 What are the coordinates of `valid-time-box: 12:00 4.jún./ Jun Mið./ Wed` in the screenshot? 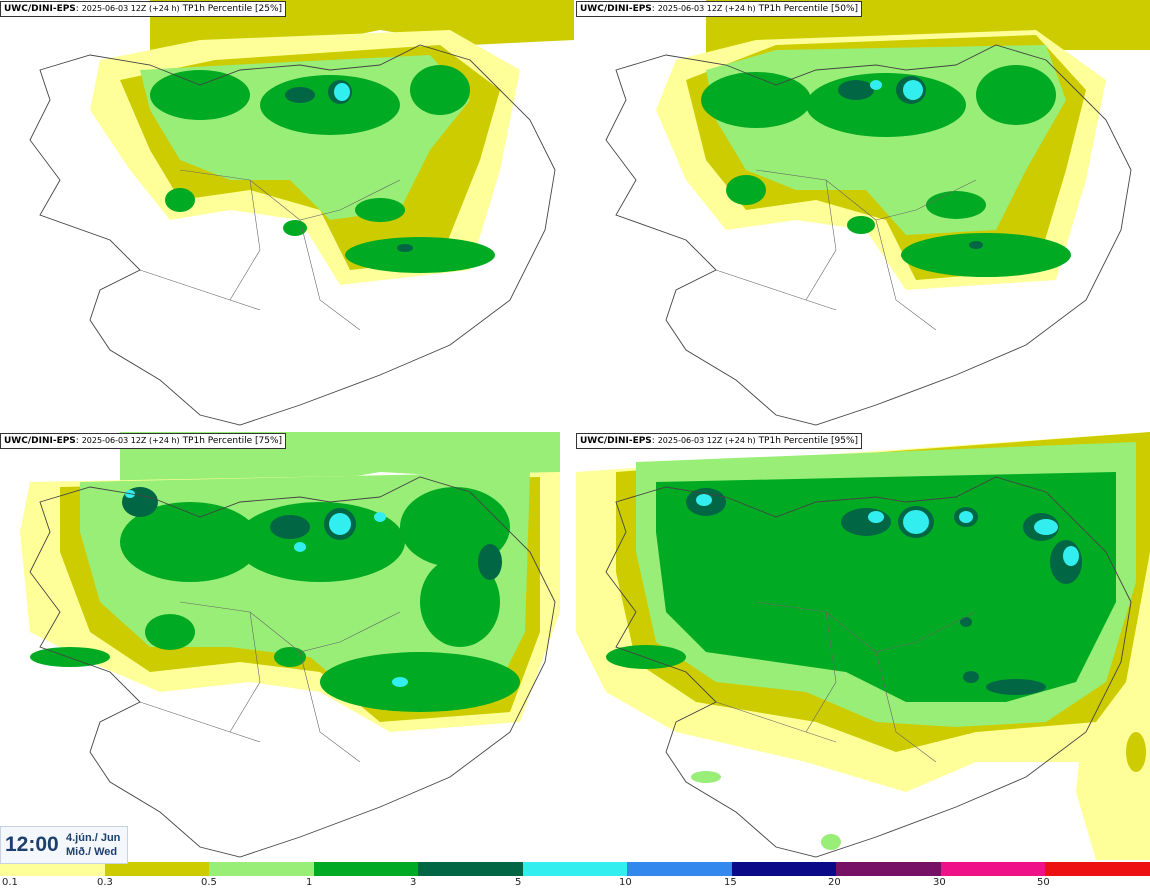 It's located at (64, 845).